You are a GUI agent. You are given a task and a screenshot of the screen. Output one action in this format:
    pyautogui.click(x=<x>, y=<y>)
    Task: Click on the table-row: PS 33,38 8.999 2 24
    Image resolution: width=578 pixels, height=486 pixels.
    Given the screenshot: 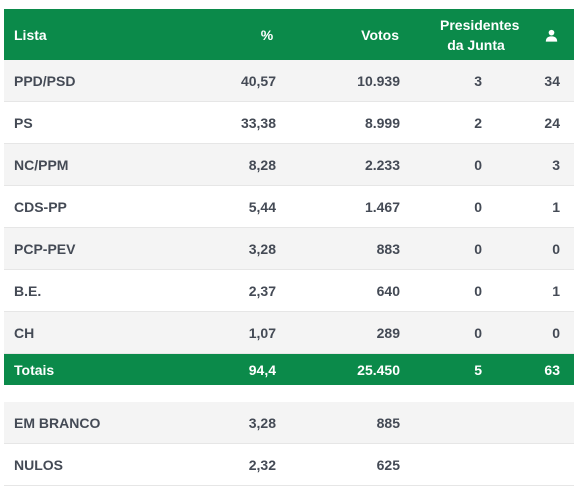 What is the action you would take?
    pyautogui.click(x=289, y=123)
    